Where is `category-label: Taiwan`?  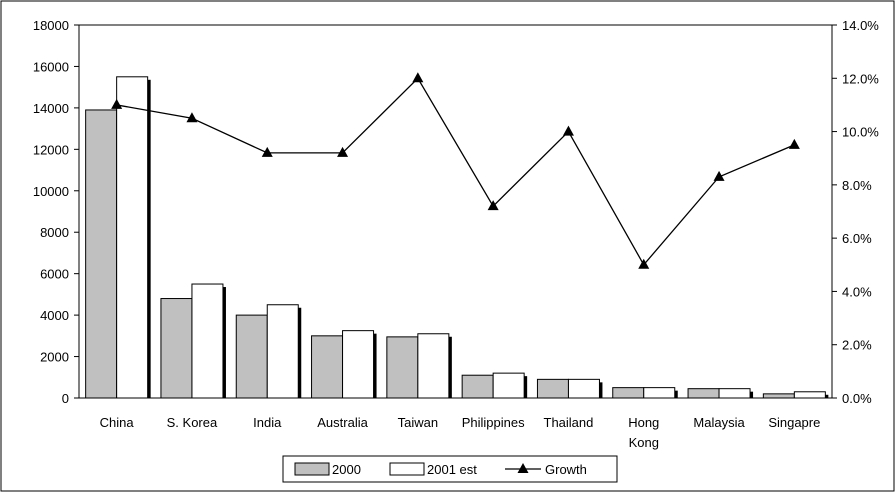 category-label: Taiwan is located at coordinates (418, 422).